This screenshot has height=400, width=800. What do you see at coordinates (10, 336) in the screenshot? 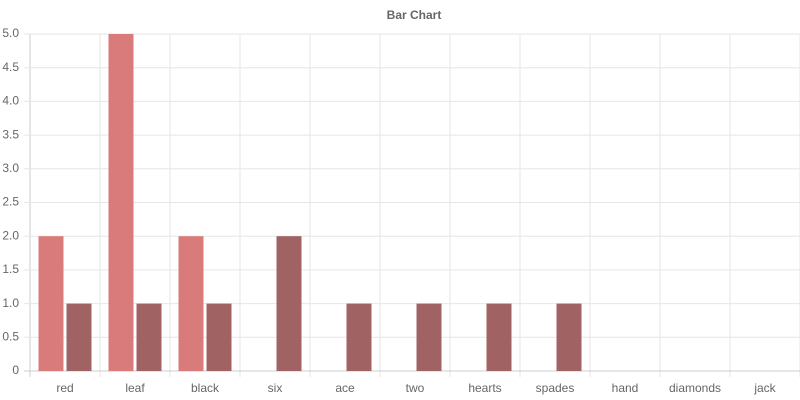
I see `y-tick-label: 0.5` at bounding box center [10, 336].